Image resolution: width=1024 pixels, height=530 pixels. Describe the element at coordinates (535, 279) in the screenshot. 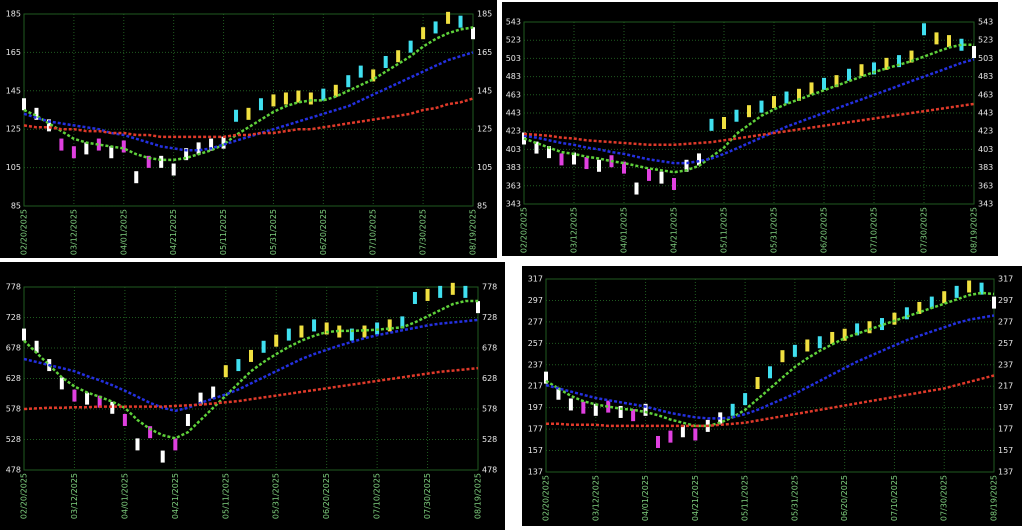

I see `y-tick-label: 317` at that location.